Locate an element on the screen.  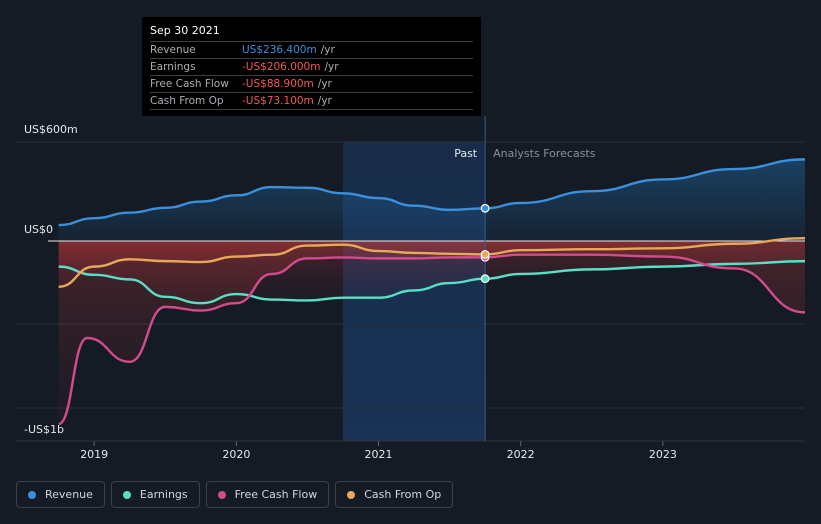
cash-from-op-area is located at coordinates (432, 262).